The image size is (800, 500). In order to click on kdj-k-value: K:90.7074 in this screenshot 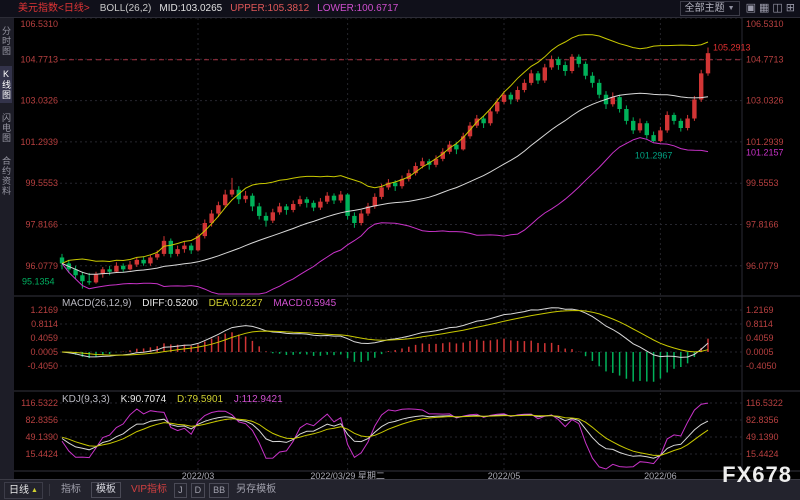, I will do `click(143, 399)`.